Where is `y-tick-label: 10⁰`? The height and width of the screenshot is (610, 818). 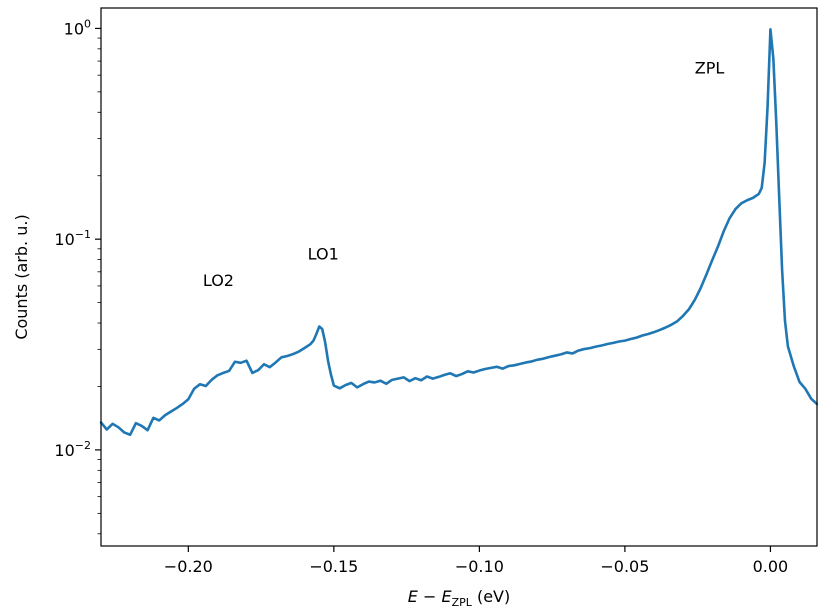
y-tick-label: 10⁰ is located at coordinates (77, 27).